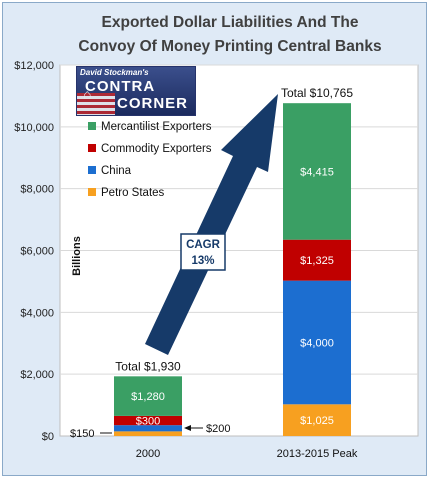 This screenshot has height=480, width=431. Describe the element at coordinates (153, 103) in the screenshot. I see `logo-word-corner: CORNER` at that location.